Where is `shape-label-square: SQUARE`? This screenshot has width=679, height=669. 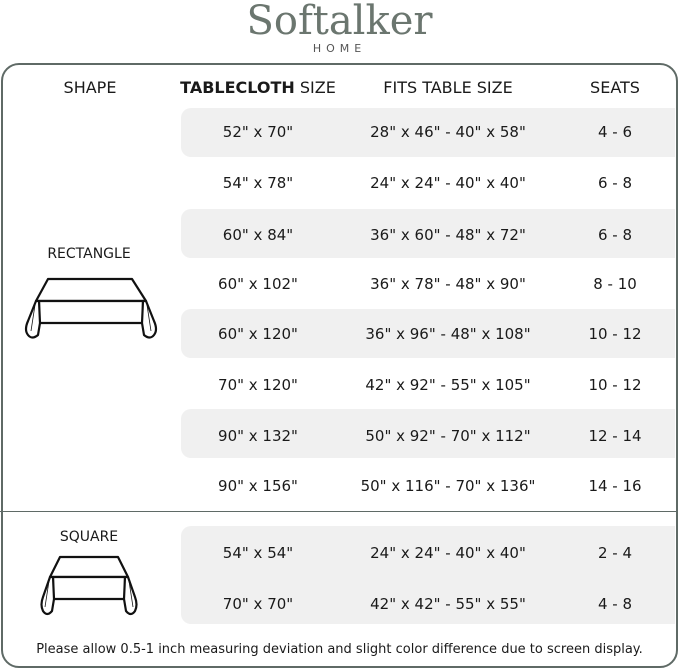
shape-label-square: SQUARE is located at coordinates (89, 537).